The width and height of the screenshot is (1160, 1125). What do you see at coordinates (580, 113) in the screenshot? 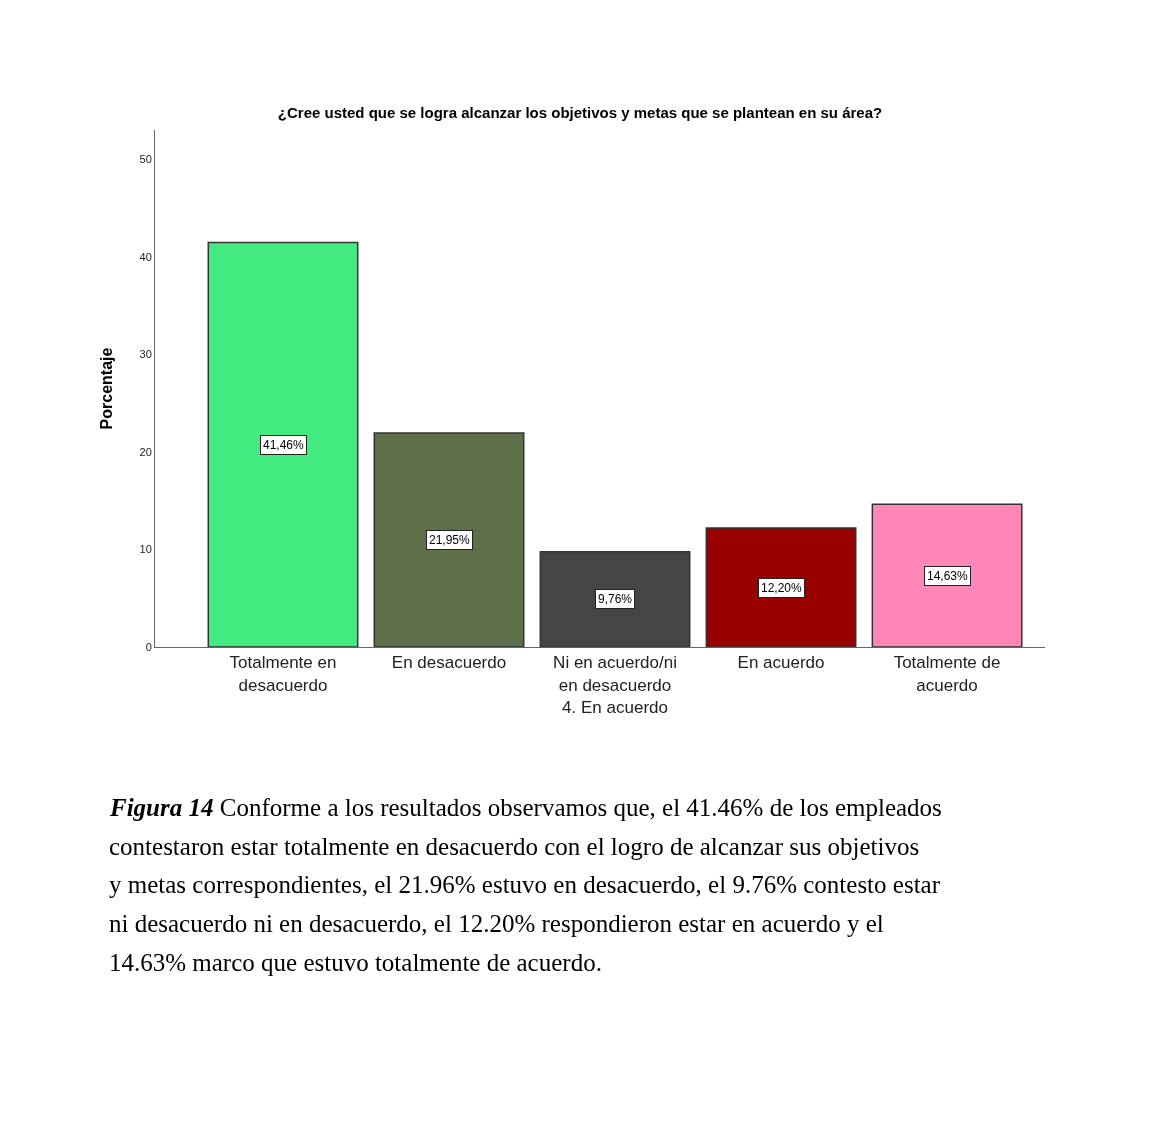
I see `chart-title: ¿Cree usted que se logra alcanzar los objetivos y metas que se plantean en su área?` at bounding box center [580, 113].